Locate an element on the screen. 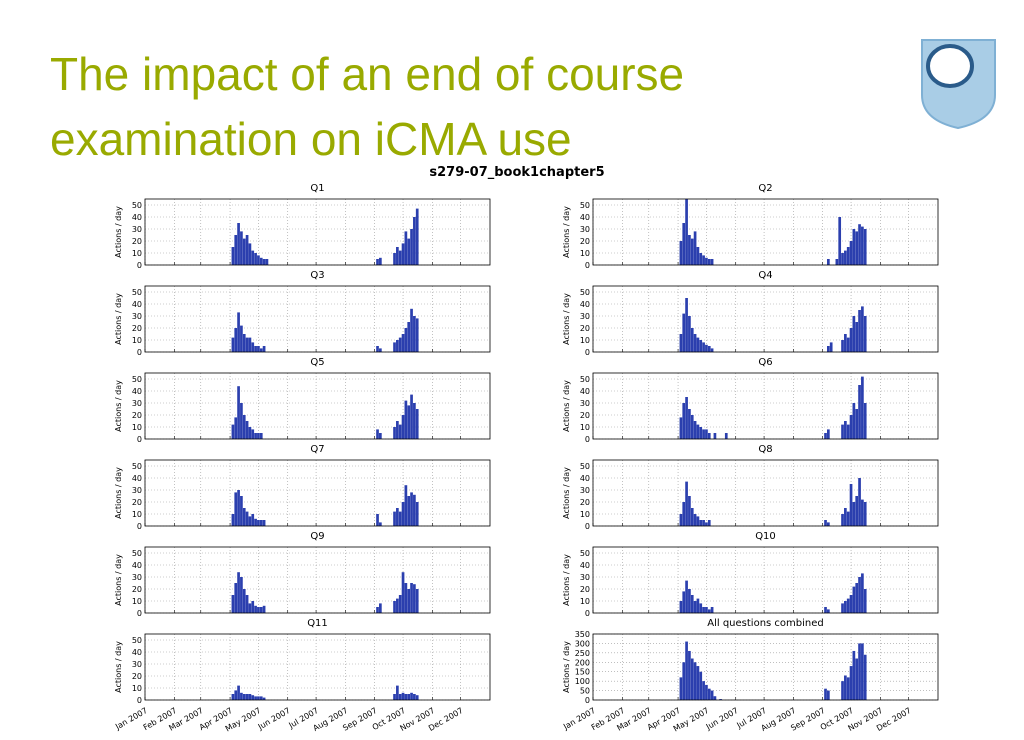  y-tick-label: 250 is located at coordinates (582, 653).